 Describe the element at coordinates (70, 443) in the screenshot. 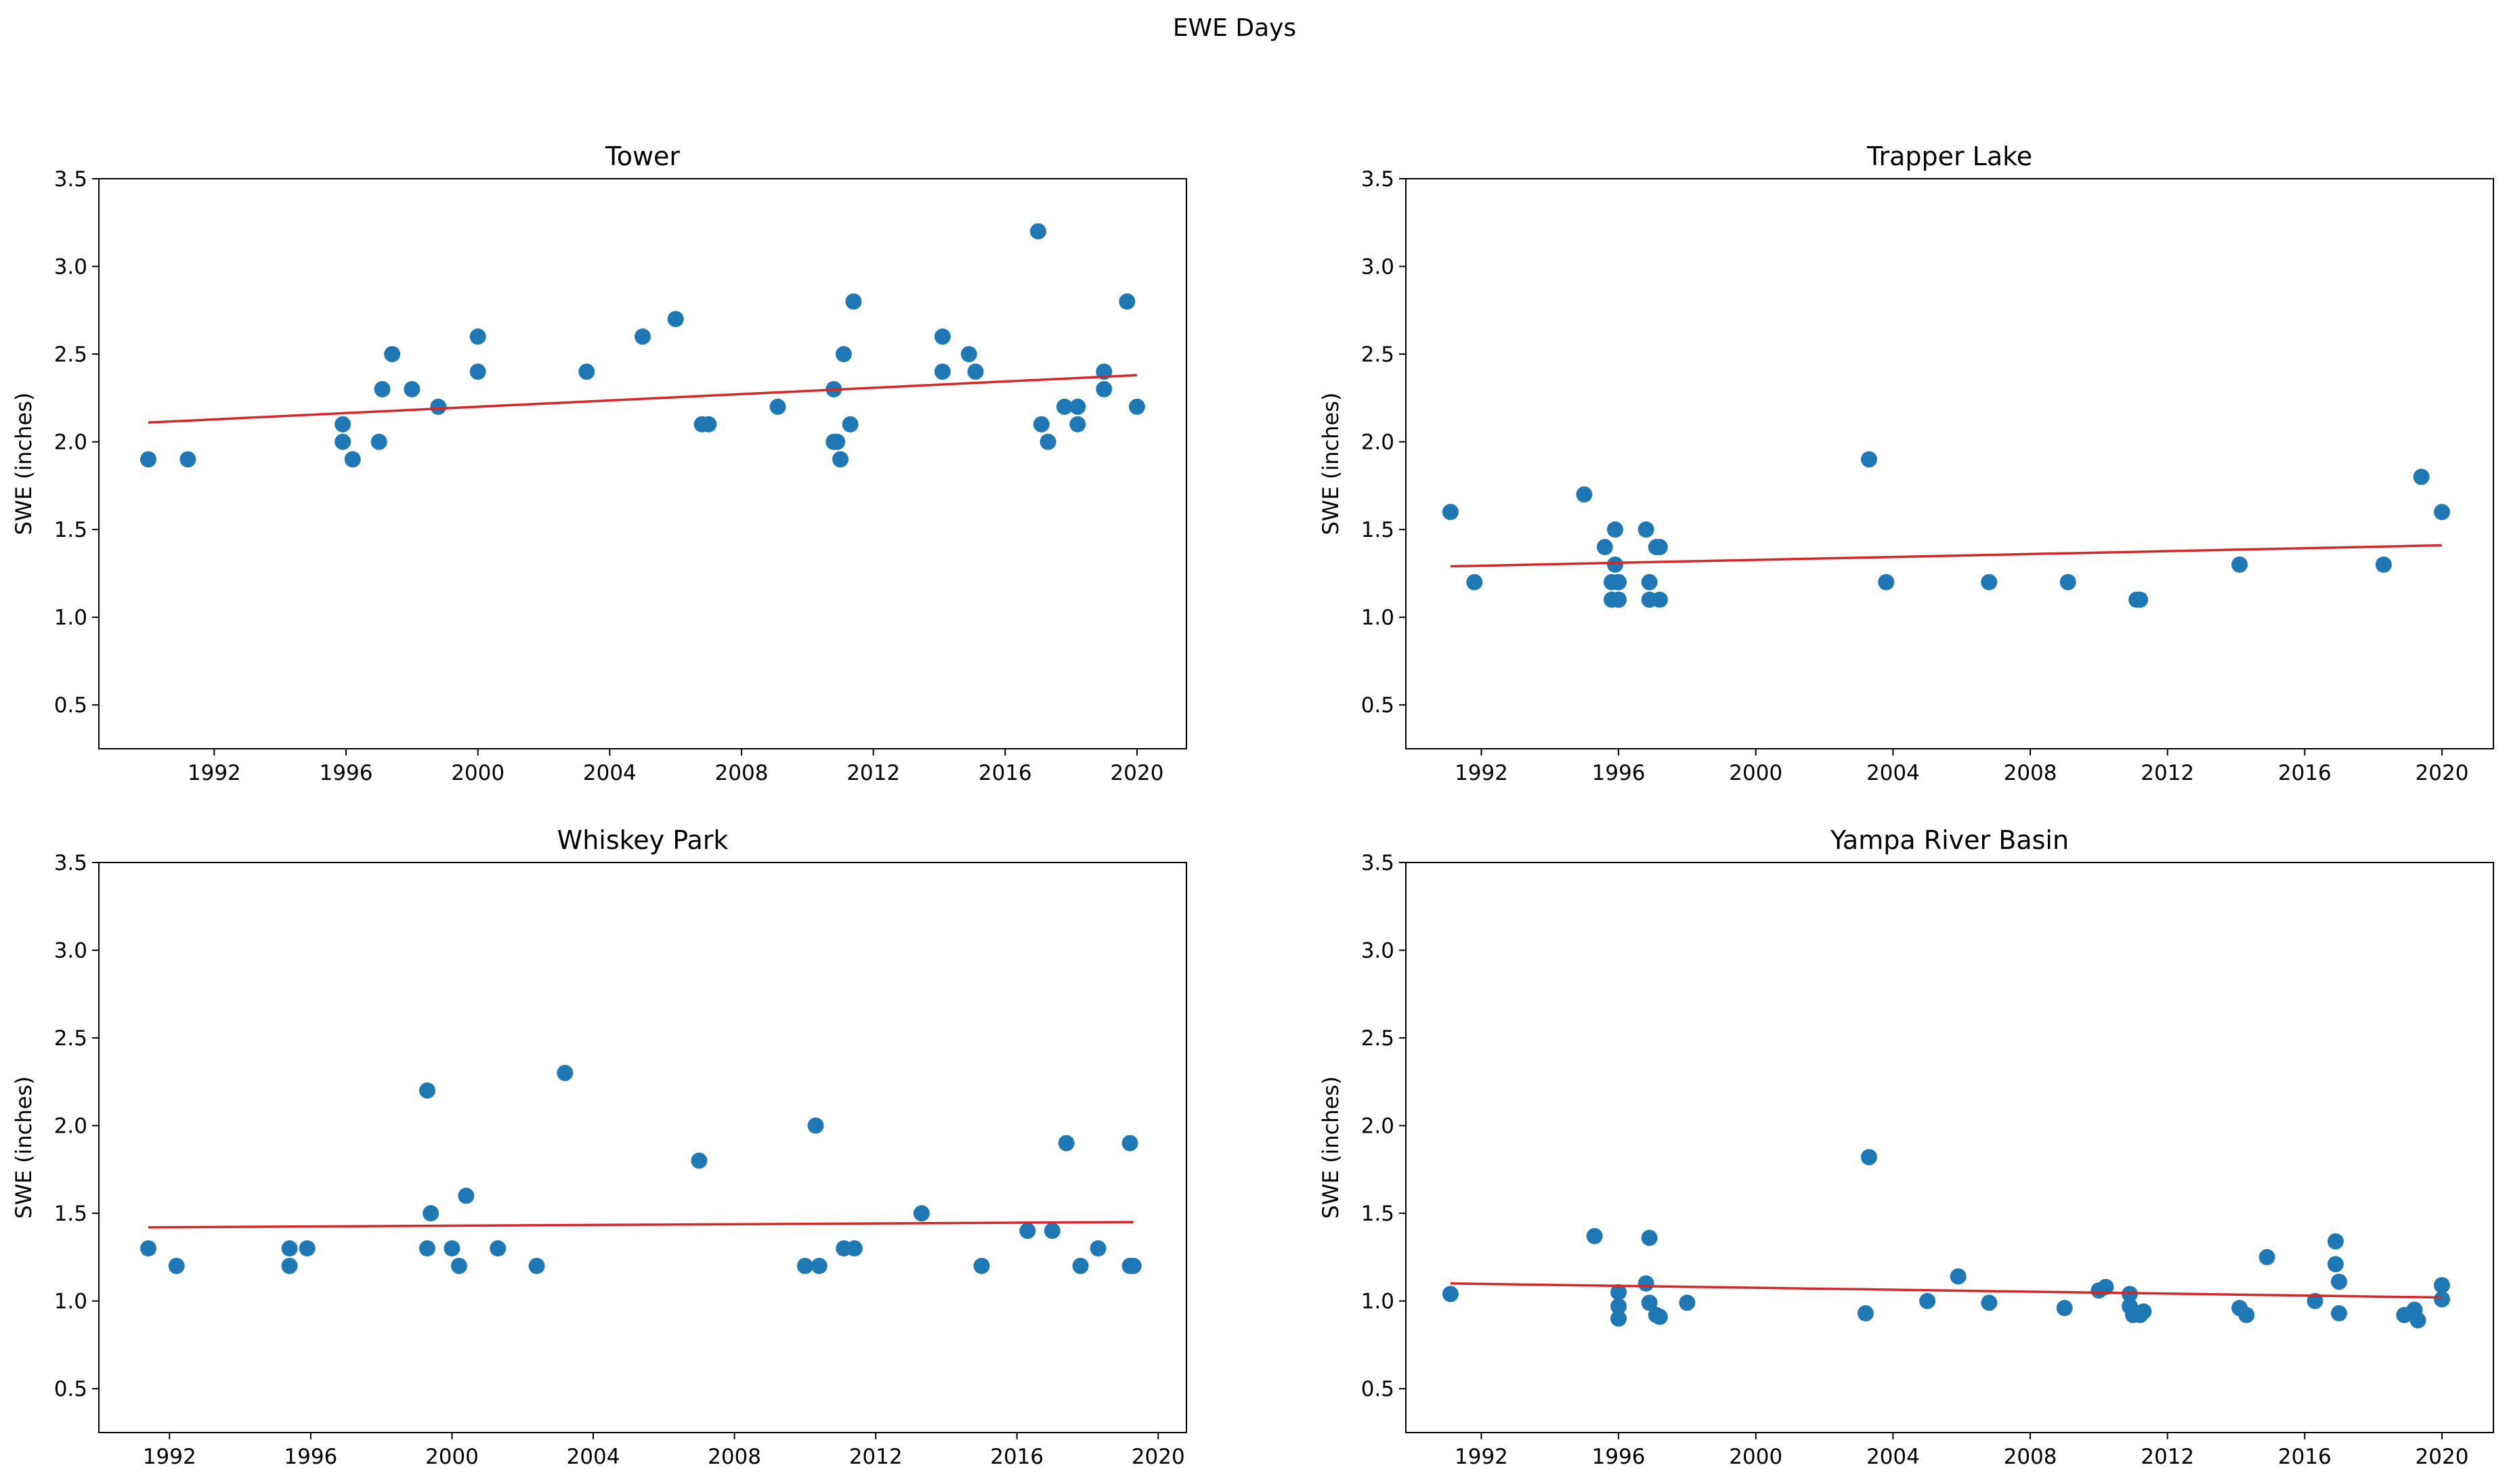

I see `y-tick-label: 2.0` at that location.